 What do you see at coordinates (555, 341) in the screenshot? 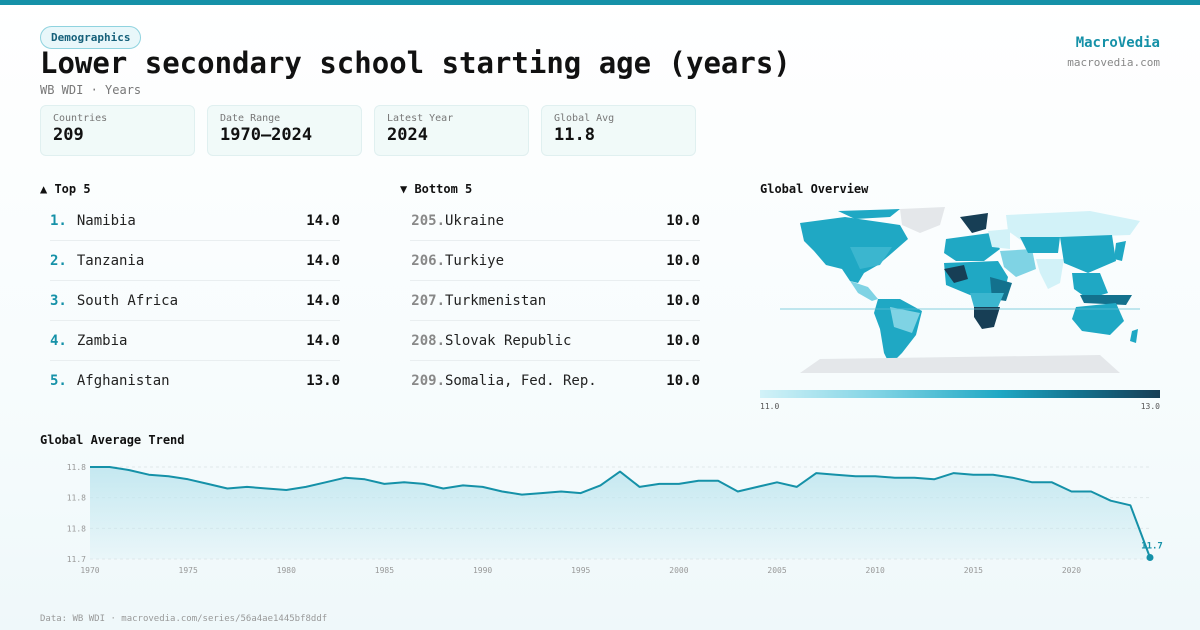
I see `list-item: 208. Slovak Republic 10.0` at bounding box center [555, 341].